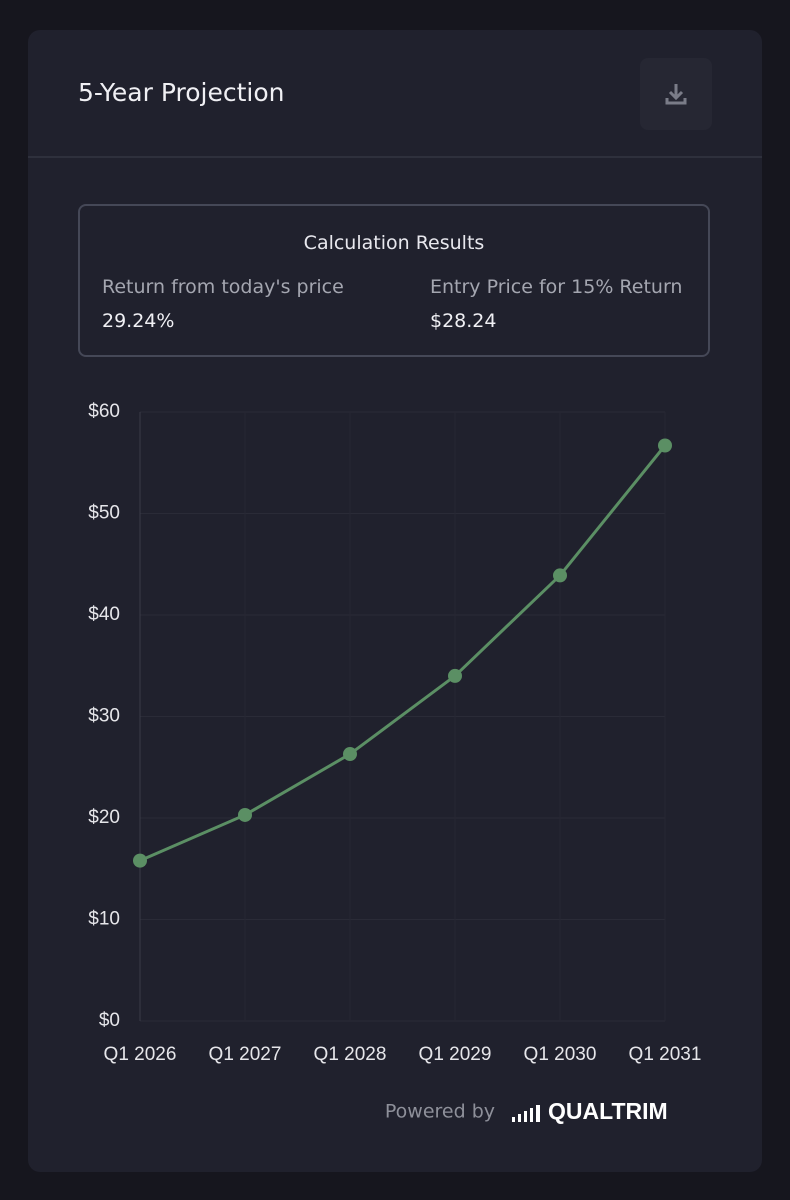 The height and width of the screenshot is (1200, 790). I want to click on y-tick-label: $40, so click(104, 614).